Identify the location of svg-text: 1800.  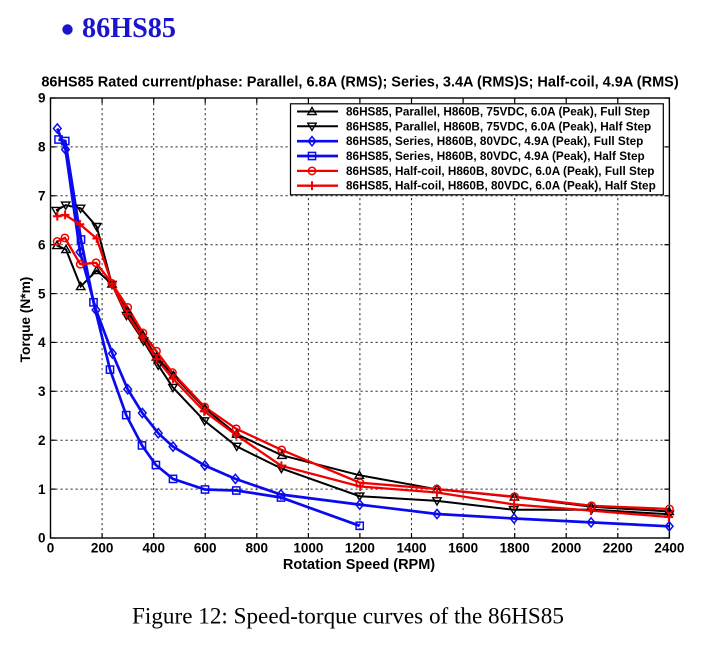
(515, 548).